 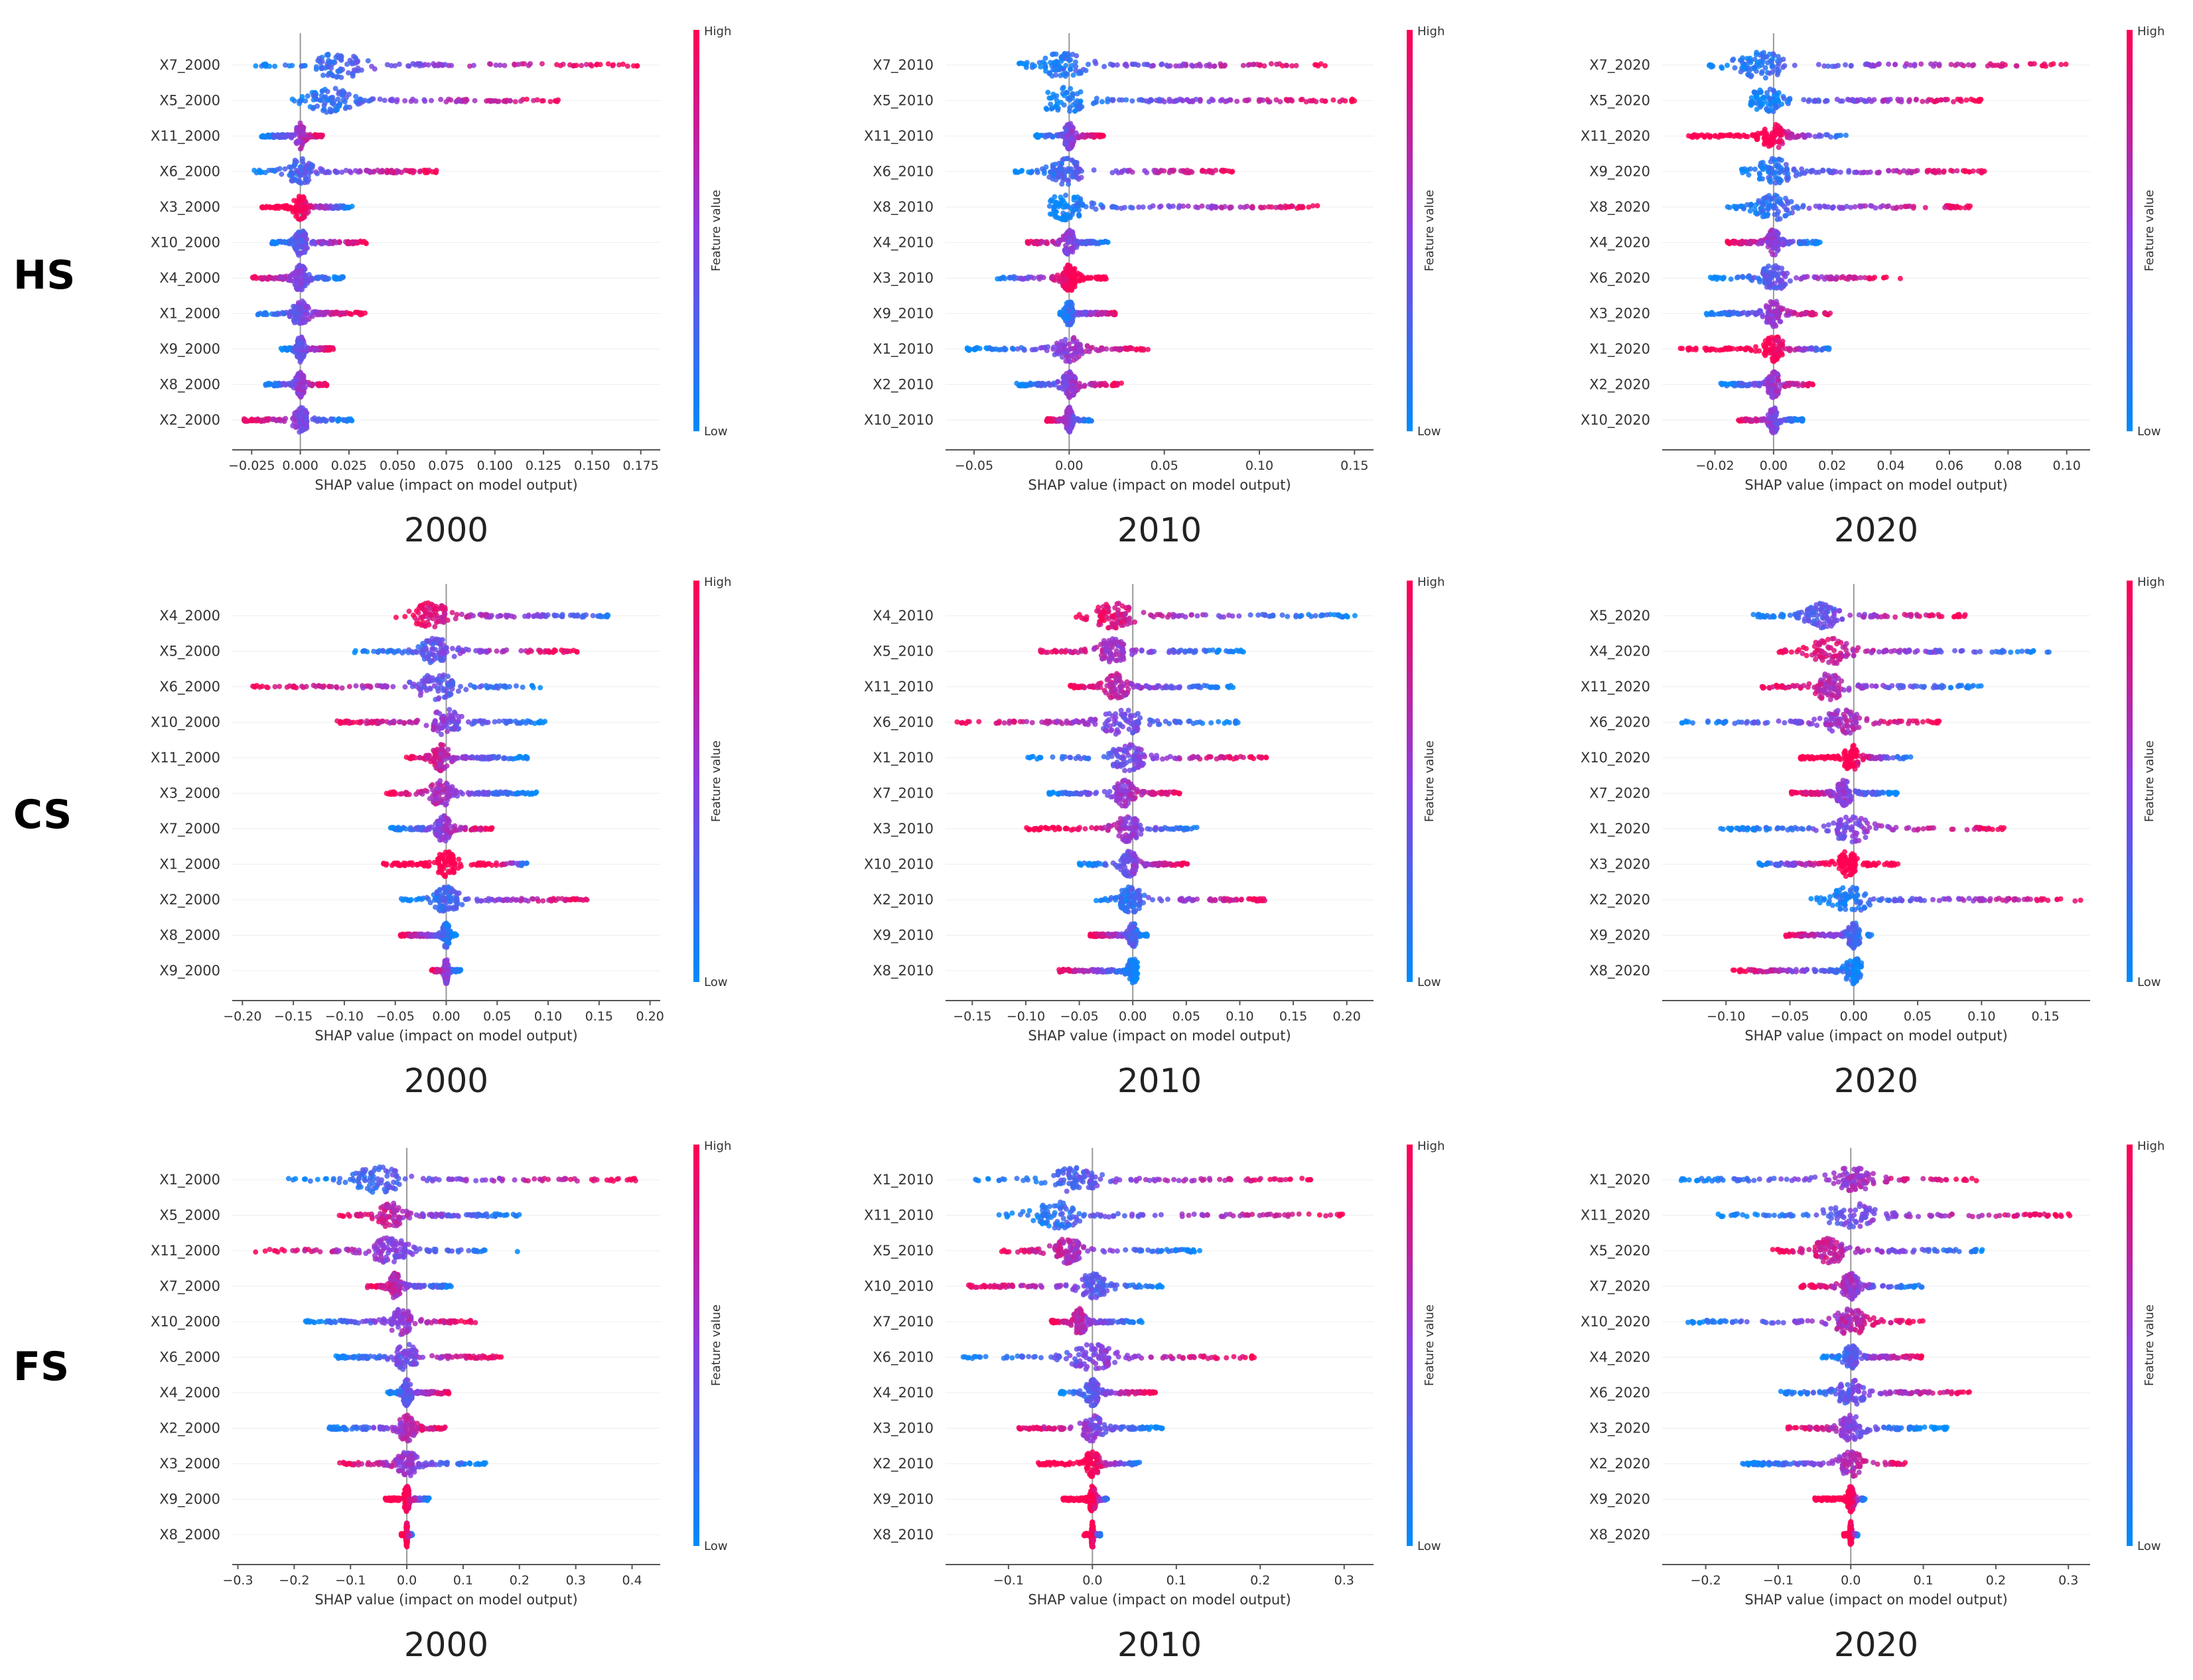 I want to click on feature-label: X3_2000, so click(x=190, y=207).